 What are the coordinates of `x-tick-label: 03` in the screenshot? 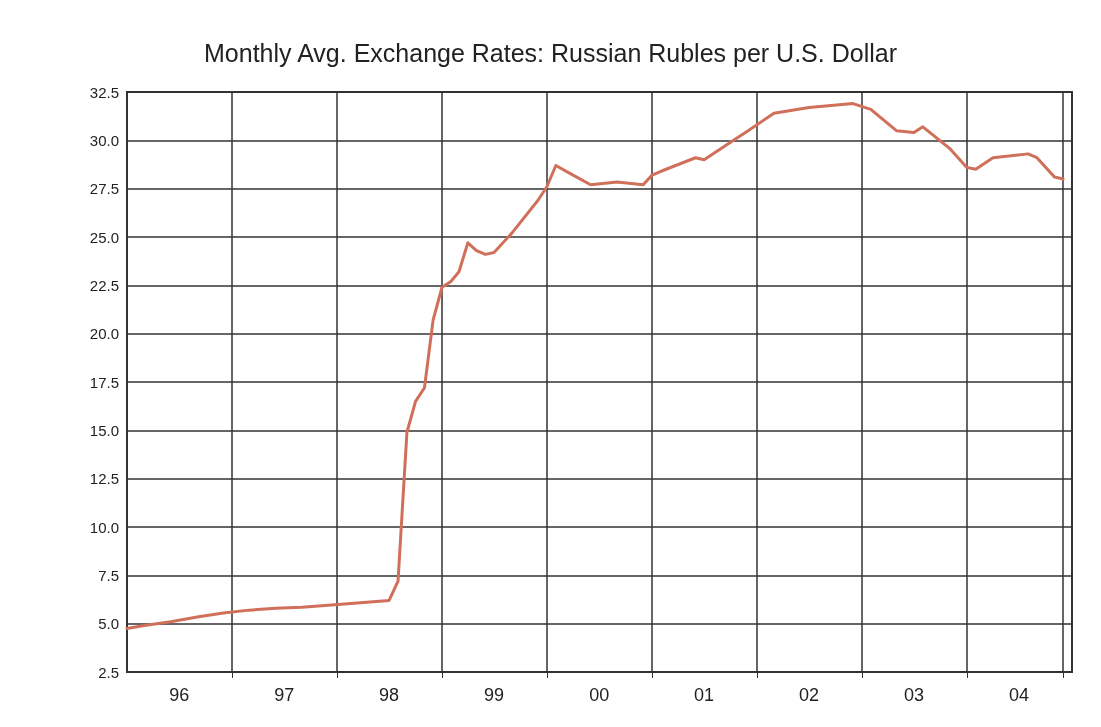 It's located at (913, 695).